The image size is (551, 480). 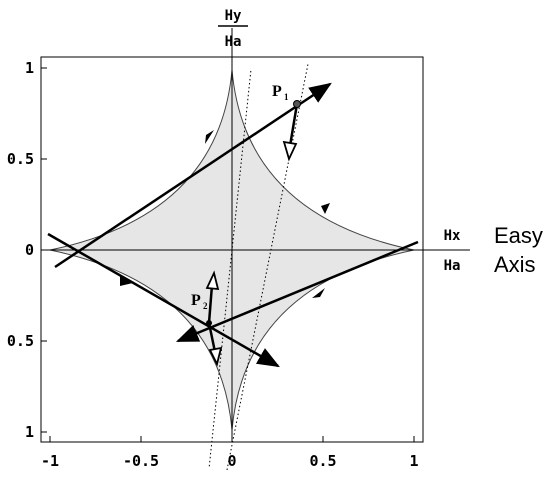 What do you see at coordinates (29, 250) in the screenshot?
I see `y-tick-label: 0` at bounding box center [29, 250].